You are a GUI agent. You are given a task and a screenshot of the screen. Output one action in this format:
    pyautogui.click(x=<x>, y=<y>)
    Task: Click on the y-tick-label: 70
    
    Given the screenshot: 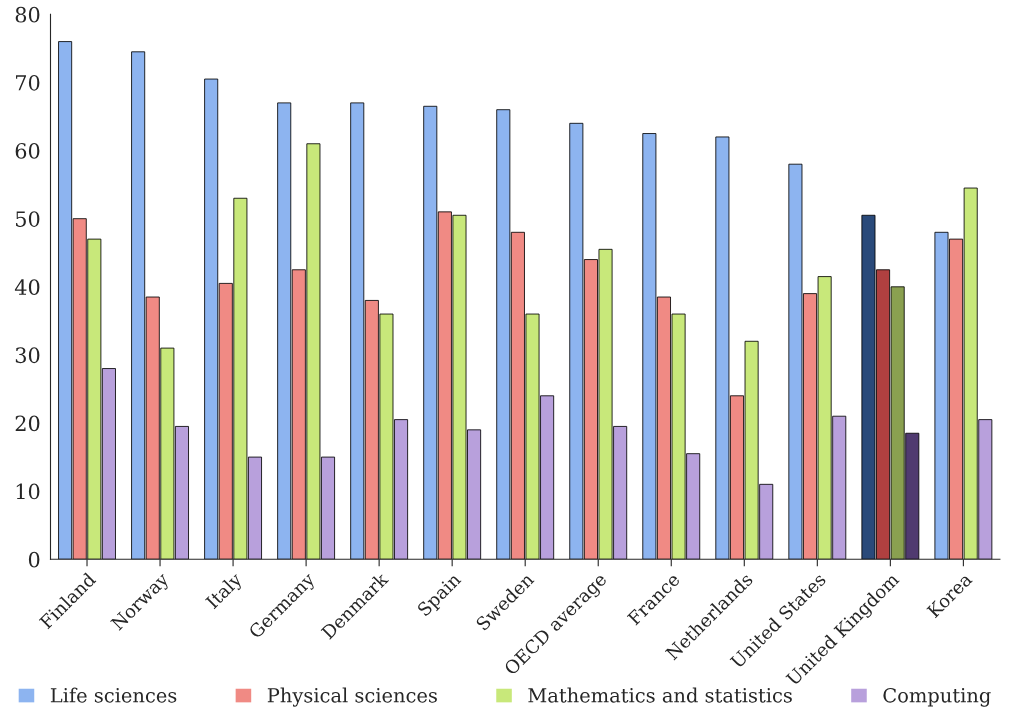 What is the action you would take?
    pyautogui.click(x=28, y=82)
    